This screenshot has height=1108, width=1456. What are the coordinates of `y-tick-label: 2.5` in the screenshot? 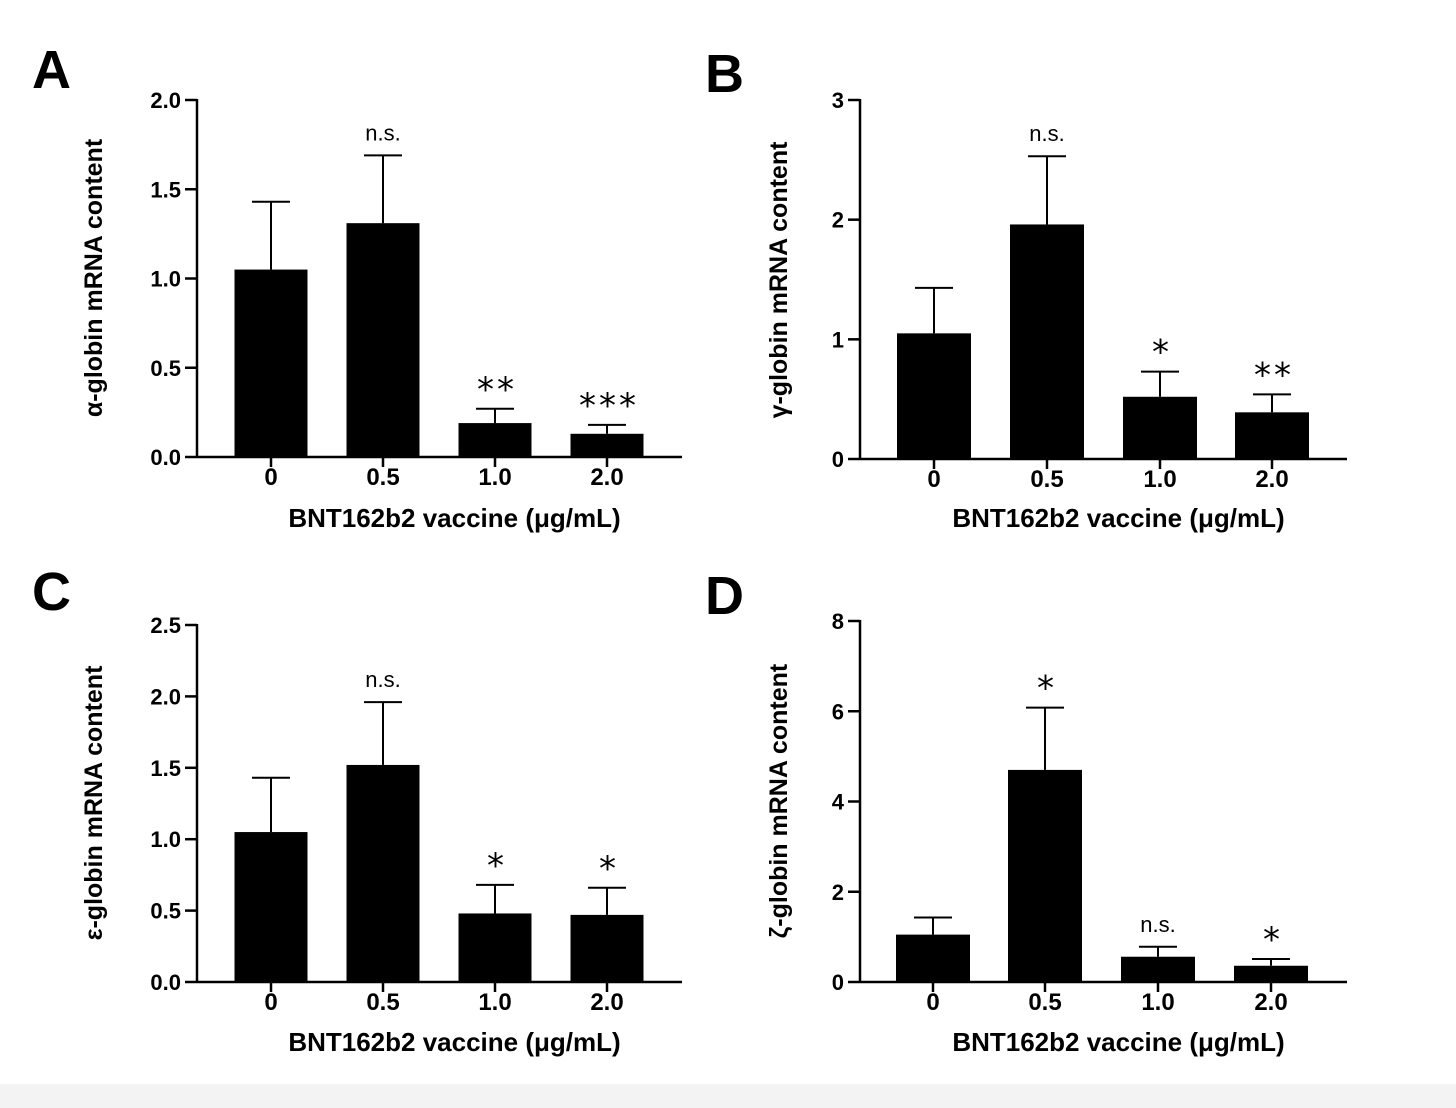 It's located at (165, 625).